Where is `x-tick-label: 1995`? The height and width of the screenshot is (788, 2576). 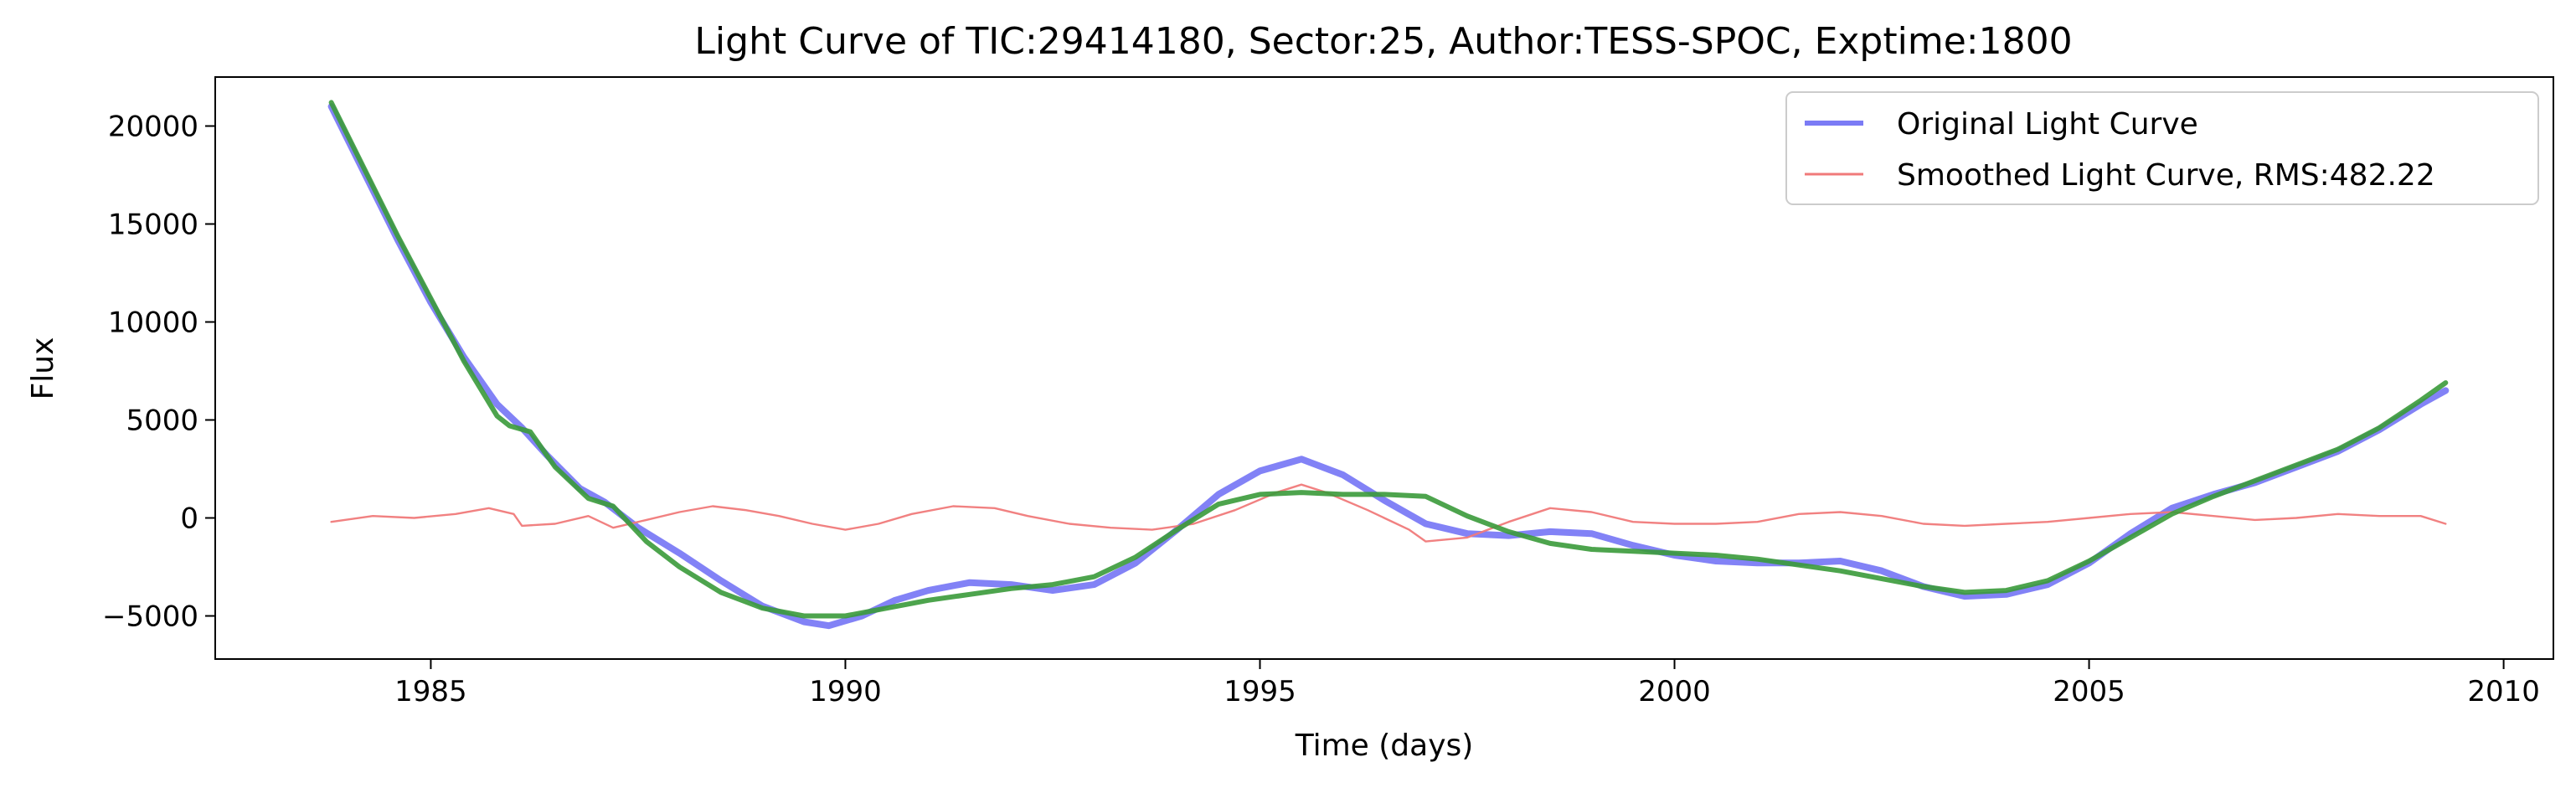
x-tick-label: 1995 is located at coordinates (1260, 691).